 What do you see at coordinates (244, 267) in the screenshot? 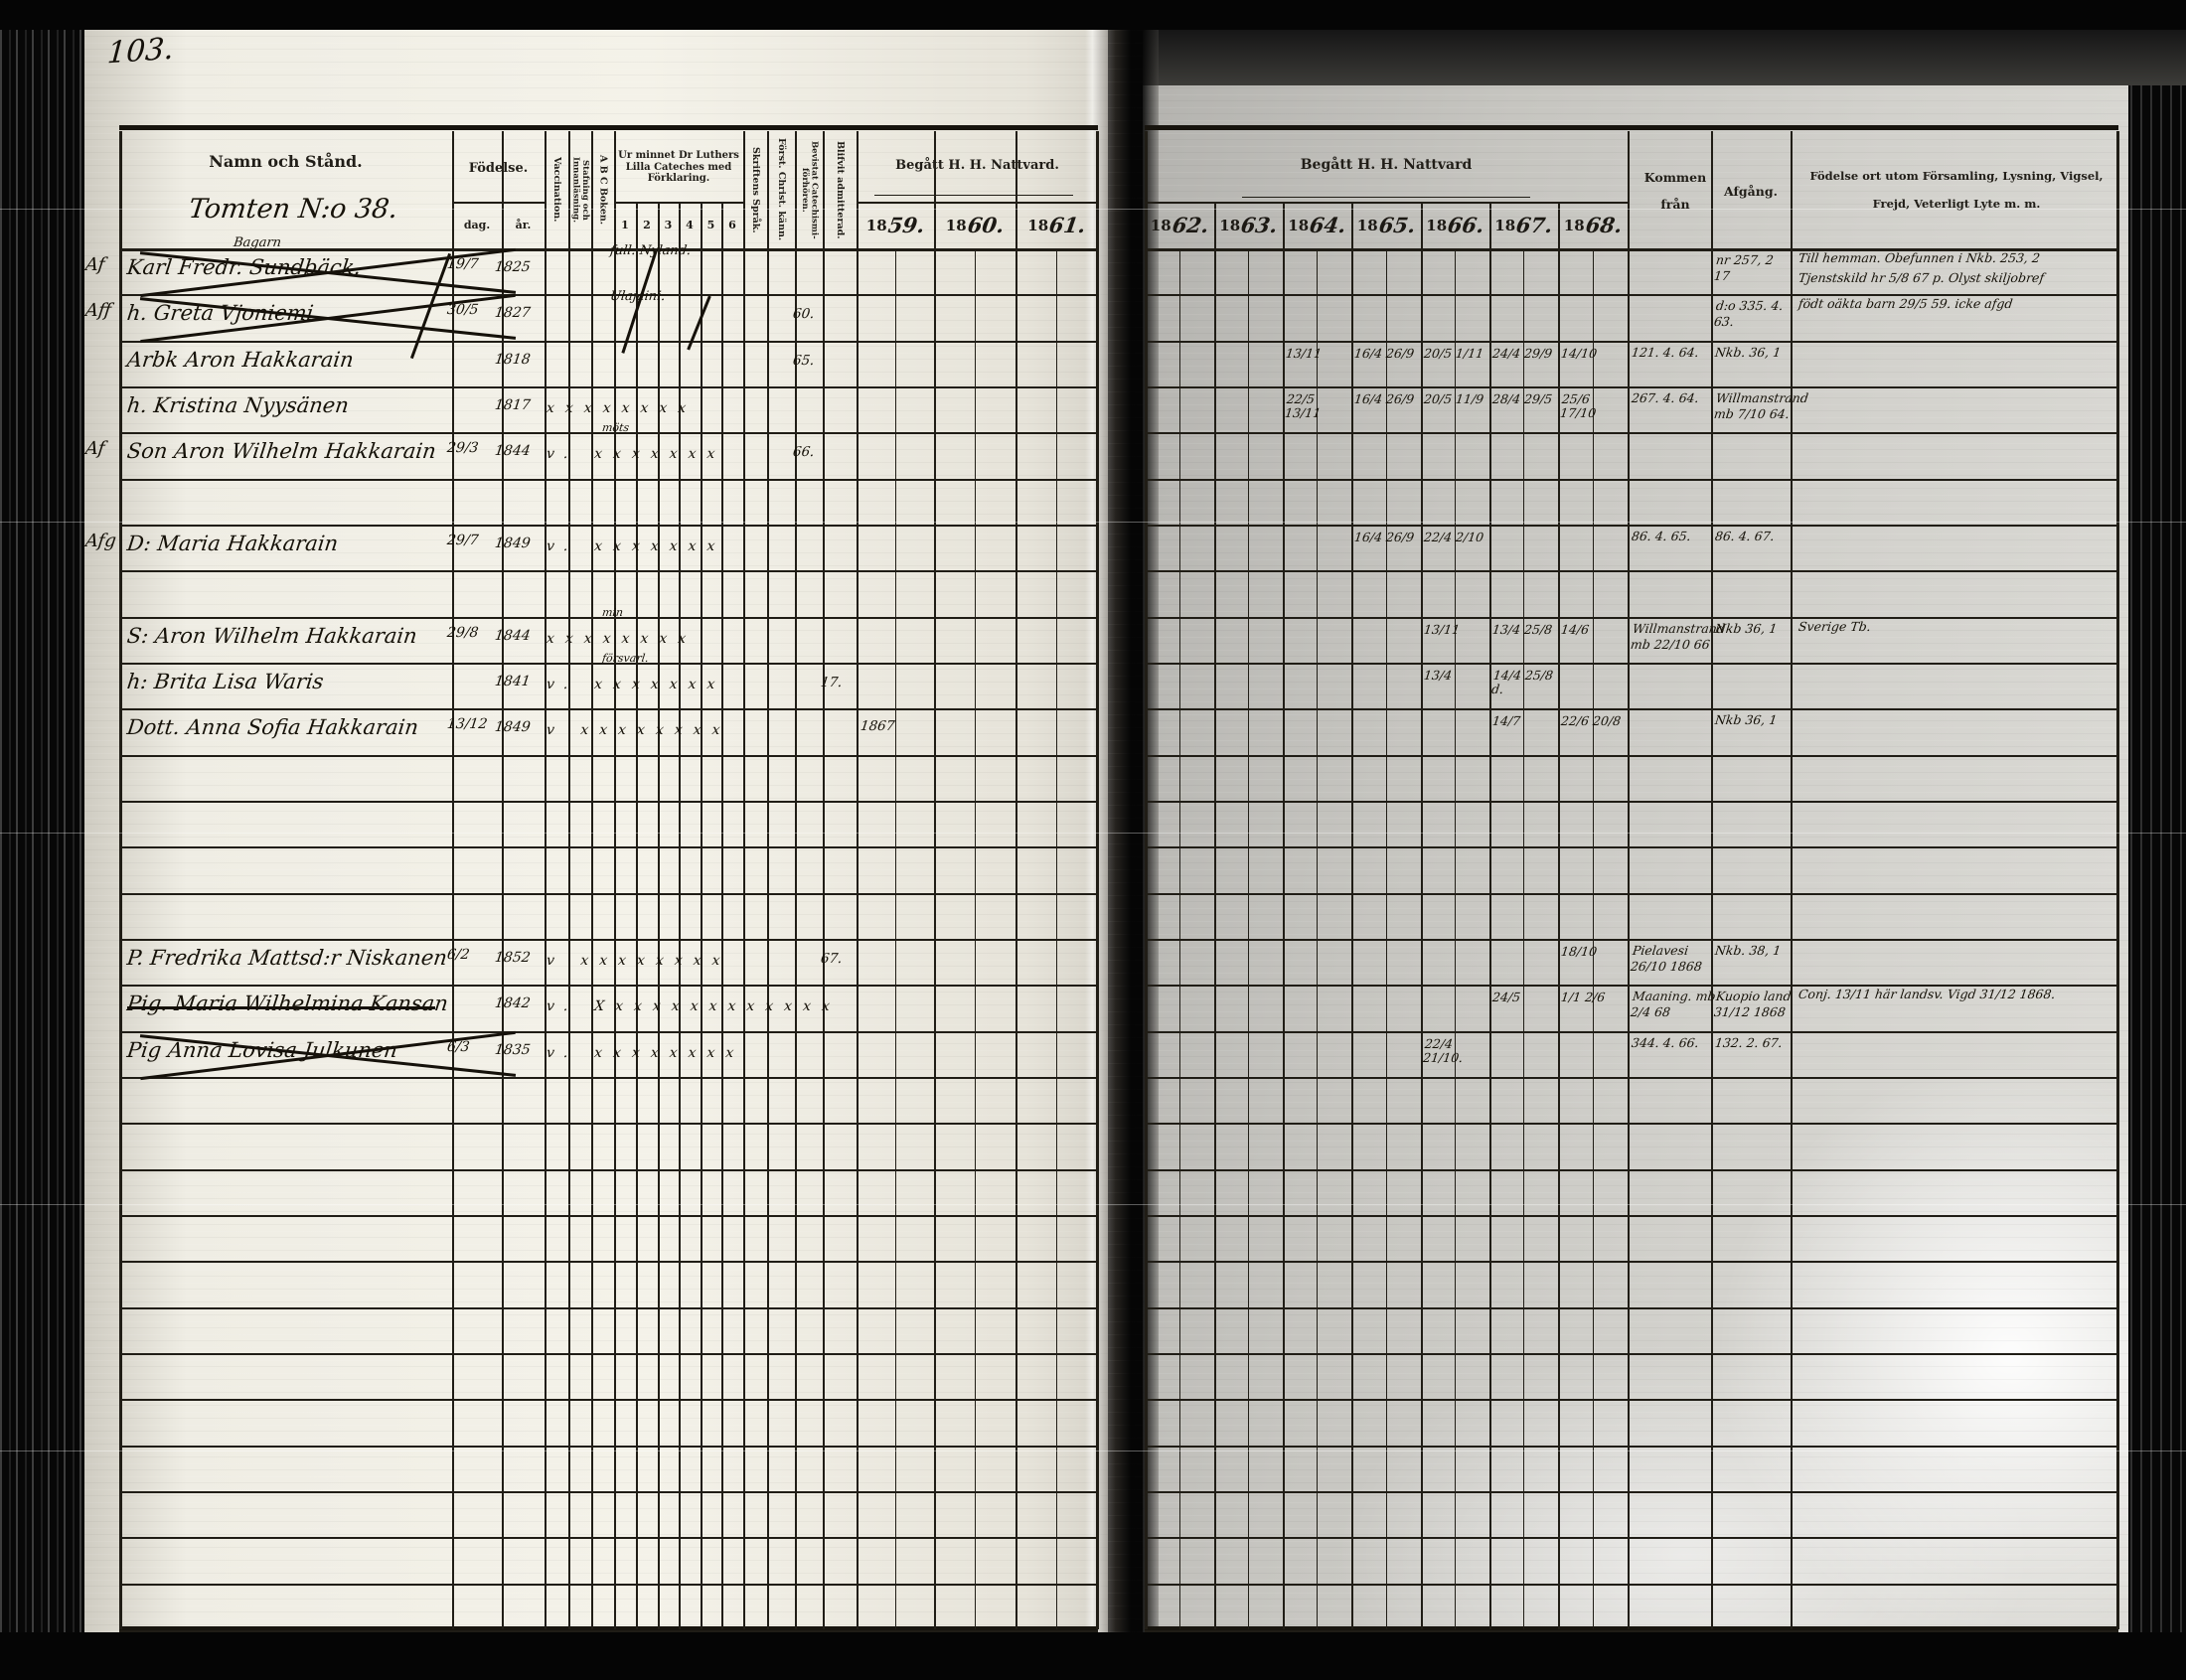
I see `cell-name: Karl Fredr. Sundbäck.` at bounding box center [244, 267].